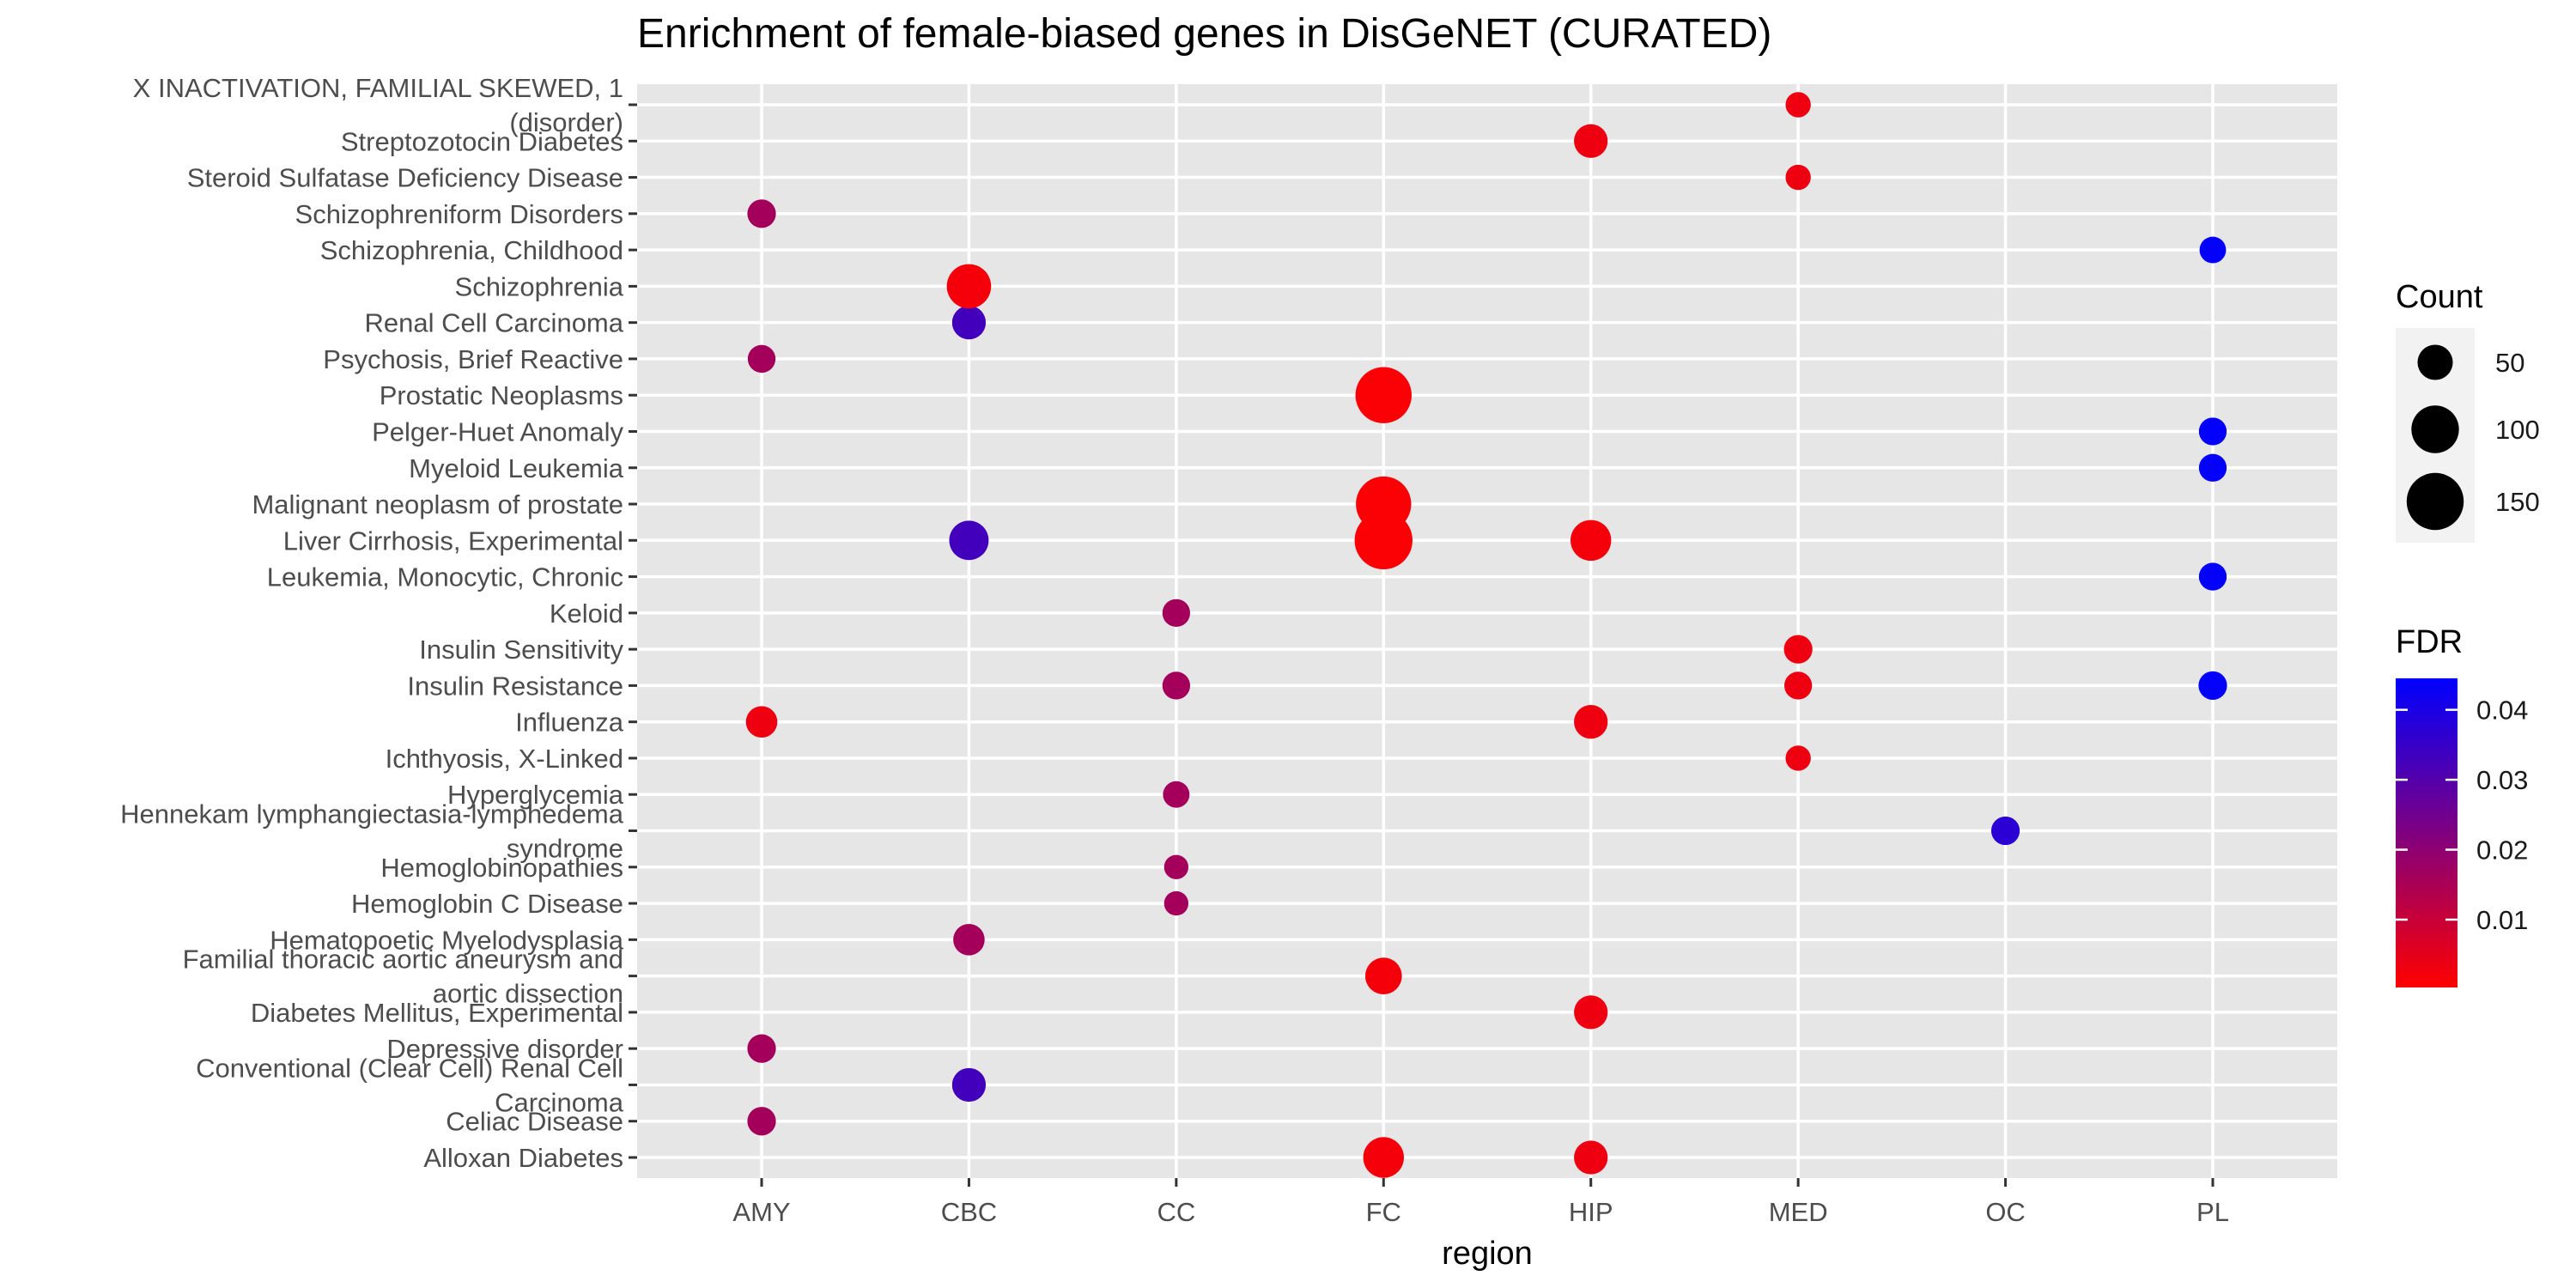 This screenshot has height=1288, width=2576. I want to click on y-tick-label: Renal Cell Carcinoma, so click(494, 323).